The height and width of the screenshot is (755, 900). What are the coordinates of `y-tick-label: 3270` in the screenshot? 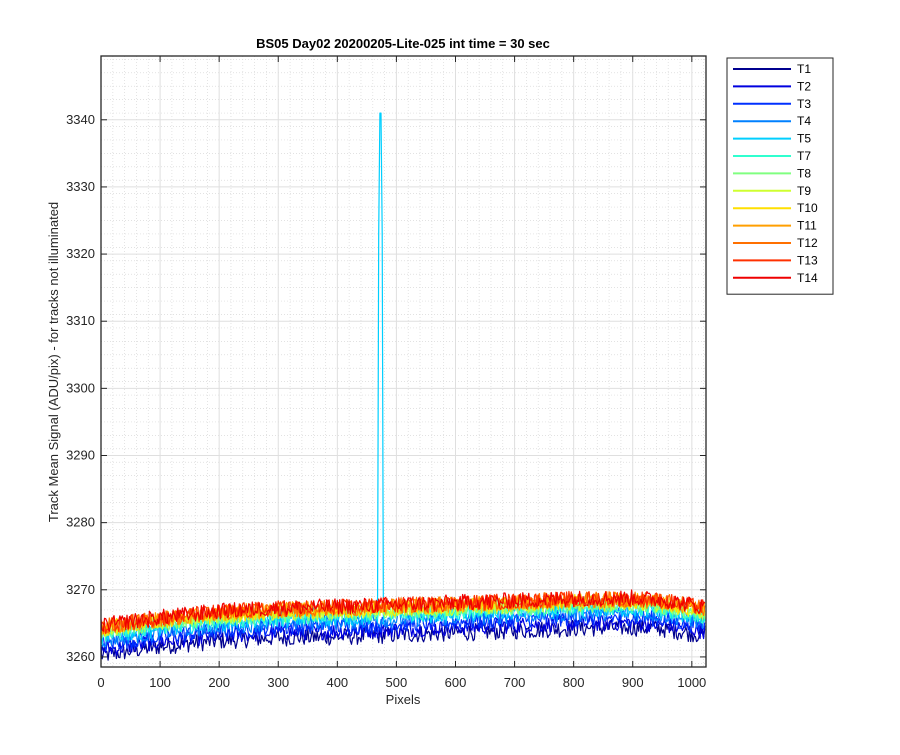 It's located at (80, 589).